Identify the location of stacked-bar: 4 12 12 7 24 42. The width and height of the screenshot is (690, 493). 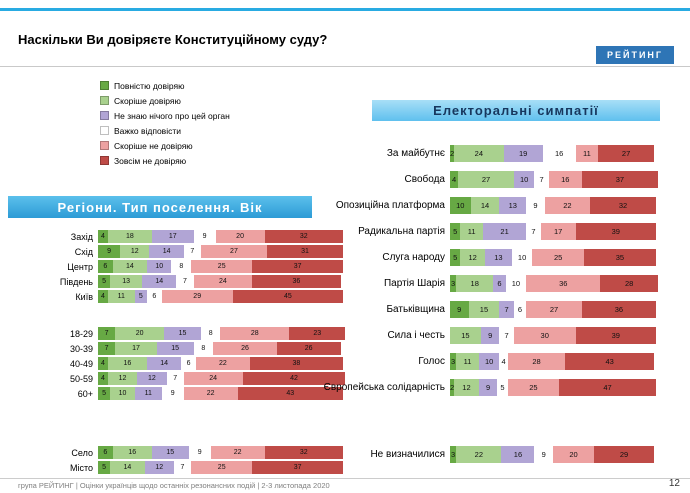
(222, 378).